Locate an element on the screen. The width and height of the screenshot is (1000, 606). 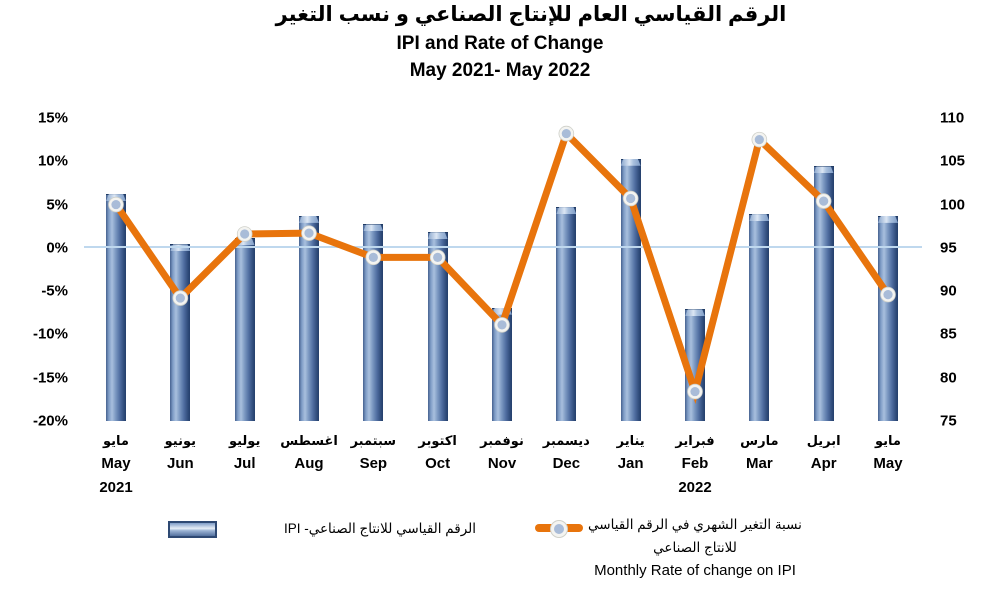
right-axis-tick-label: 95 is located at coordinates (948, 248).